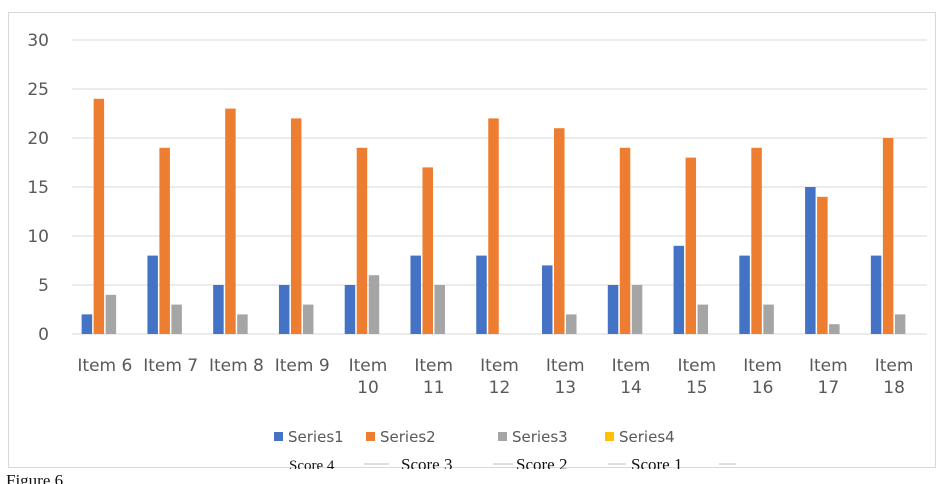 The height and width of the screenshot is (484, 943). What do you see at coordinates (426, 462) in the screenshot?
I see `score-label-2: Score 3` at bounding box center [426, 462].